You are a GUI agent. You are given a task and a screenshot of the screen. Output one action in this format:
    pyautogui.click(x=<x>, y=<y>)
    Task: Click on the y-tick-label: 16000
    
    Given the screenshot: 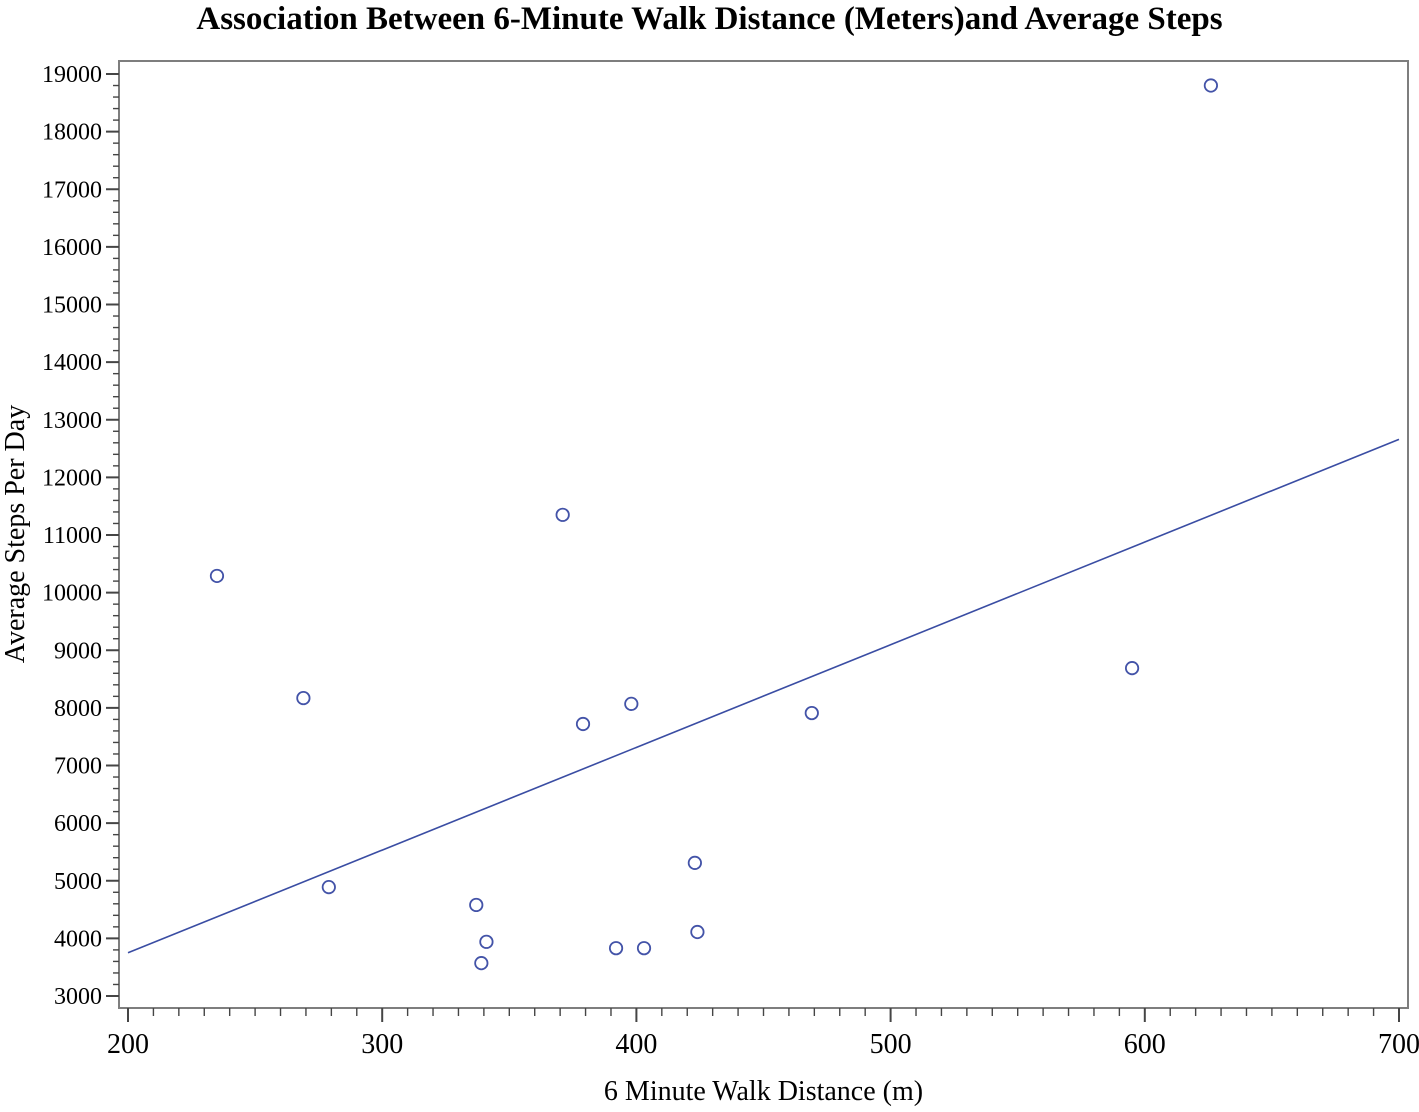 What is the action you would take?
    pyautogui.click(x=72, y=248)
    